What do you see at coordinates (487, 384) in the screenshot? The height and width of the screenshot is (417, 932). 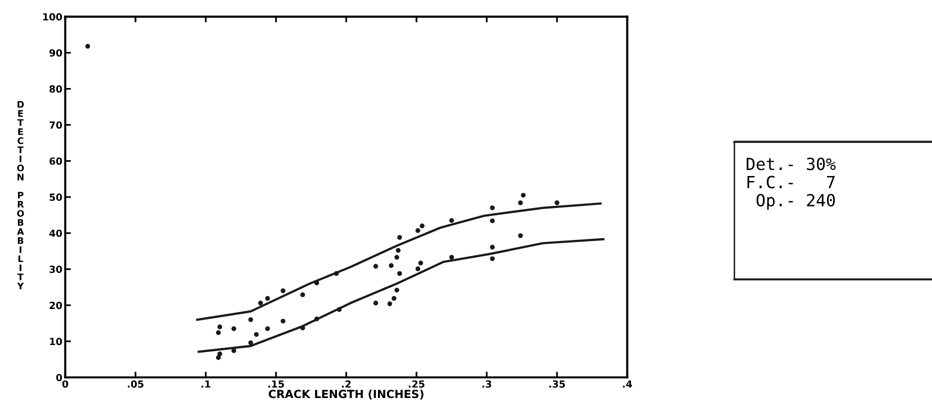 I see `x-tick-label: .3` at bounding box center [487, 384].